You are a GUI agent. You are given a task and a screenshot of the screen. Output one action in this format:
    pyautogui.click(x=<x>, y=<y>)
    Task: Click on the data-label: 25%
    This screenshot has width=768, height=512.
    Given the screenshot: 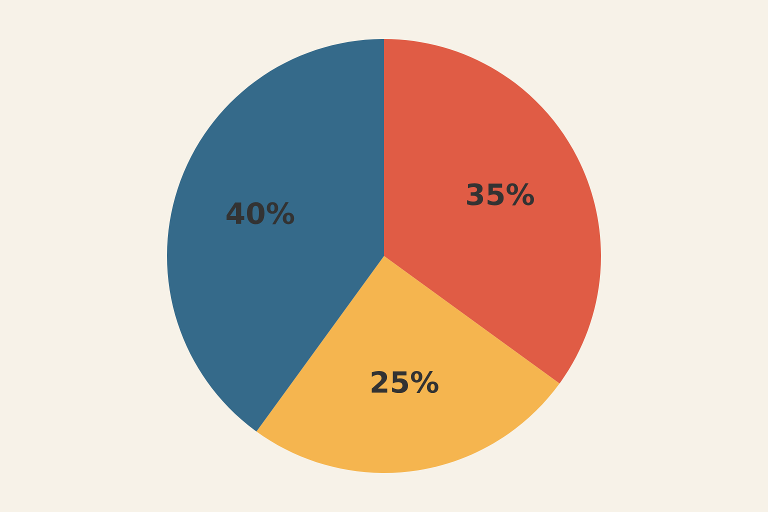 What is the action you would take?
    pyautogui.click(x=405, y=382)
    